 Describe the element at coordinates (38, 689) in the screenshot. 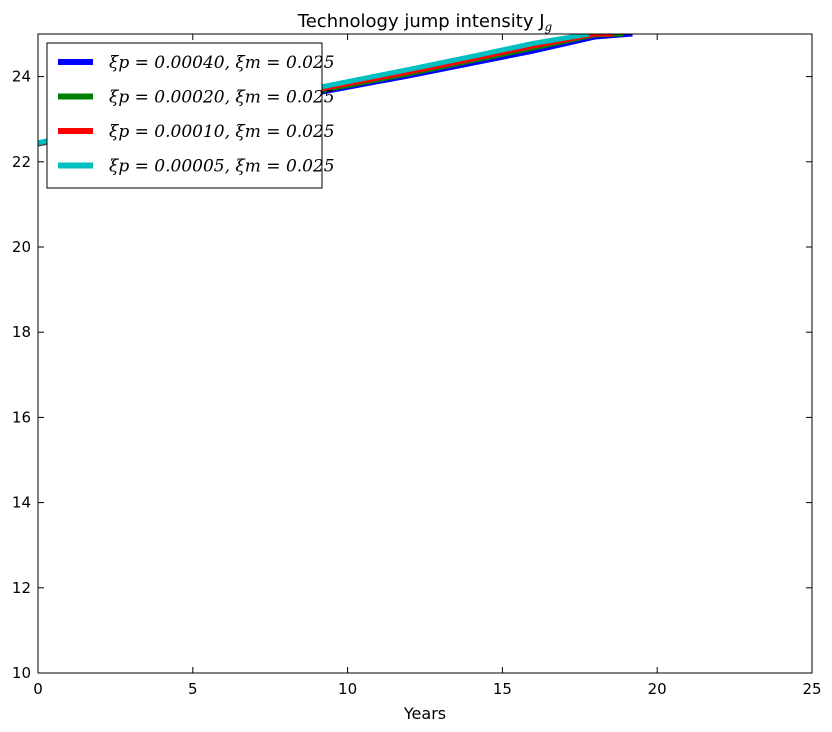

I see `x-tick-label: 0` at that location.